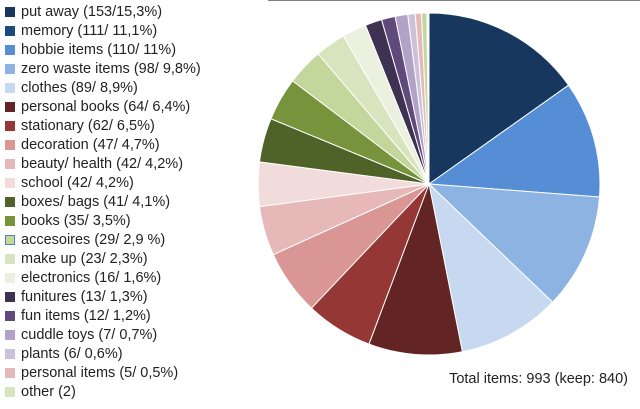  I want to click on legend-item: boxes/ bags (41/ 4,1%), so click(136, 201).